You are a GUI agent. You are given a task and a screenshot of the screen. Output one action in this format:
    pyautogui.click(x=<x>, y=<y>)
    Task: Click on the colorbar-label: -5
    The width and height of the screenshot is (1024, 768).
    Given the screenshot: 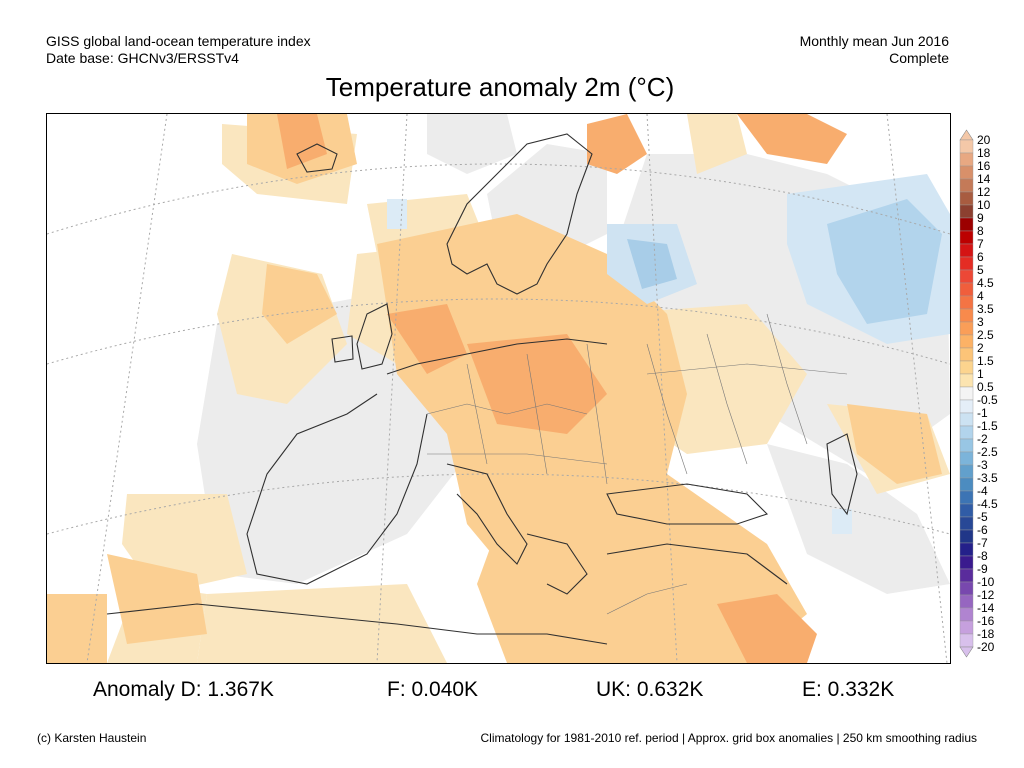 What is the action you would take?
    pyautogui.click(x=982, y=517)
    